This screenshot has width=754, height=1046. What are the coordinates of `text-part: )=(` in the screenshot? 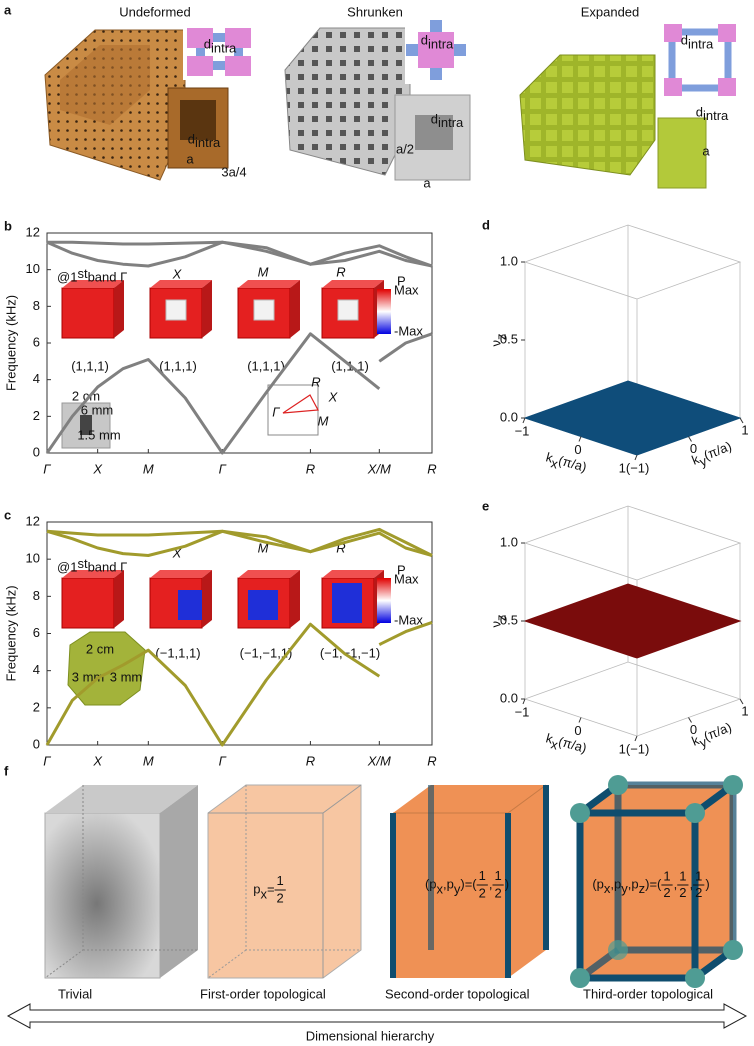 It's located at (468, 883).